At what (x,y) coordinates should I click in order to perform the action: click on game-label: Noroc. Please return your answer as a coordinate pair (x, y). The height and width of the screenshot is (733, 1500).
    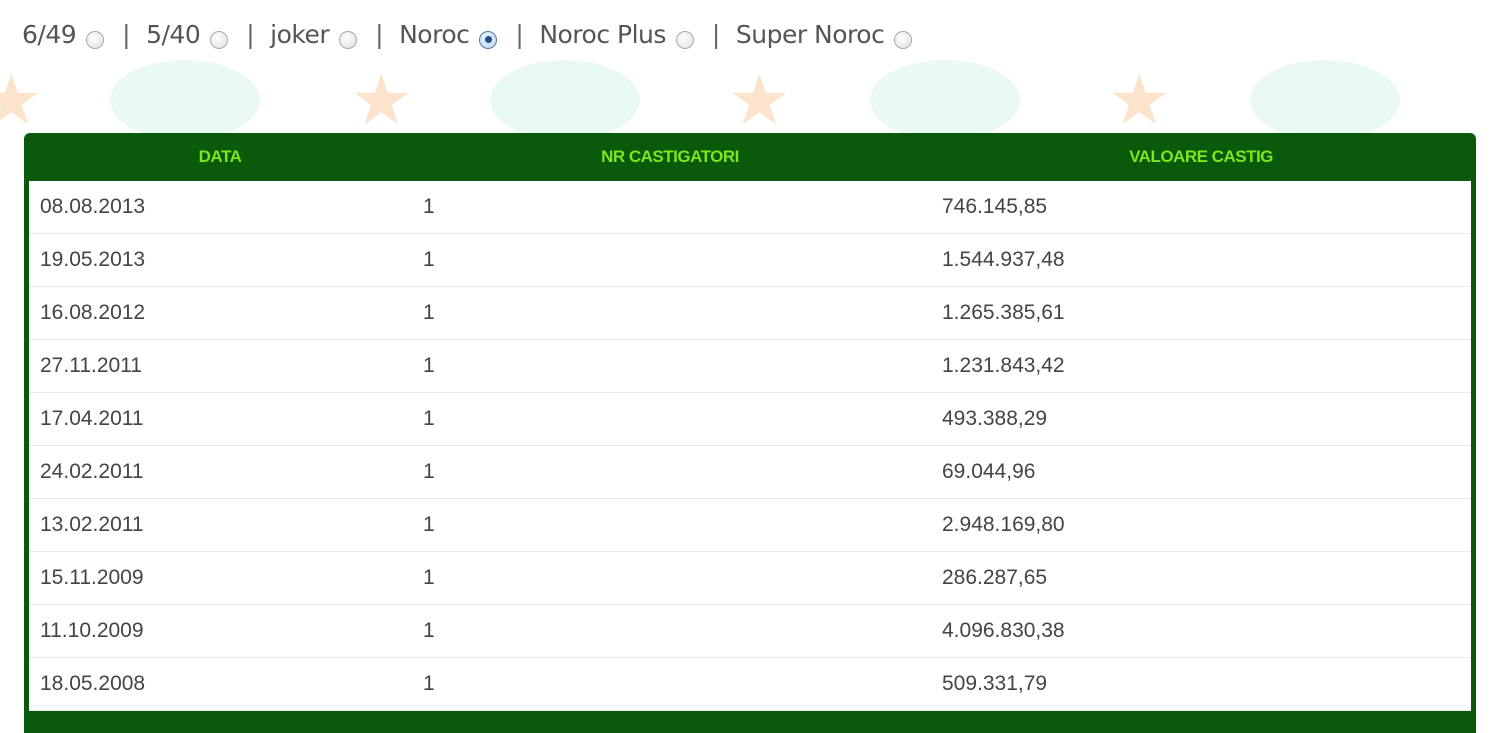
    Looking at the image, I should click on (434, 34).